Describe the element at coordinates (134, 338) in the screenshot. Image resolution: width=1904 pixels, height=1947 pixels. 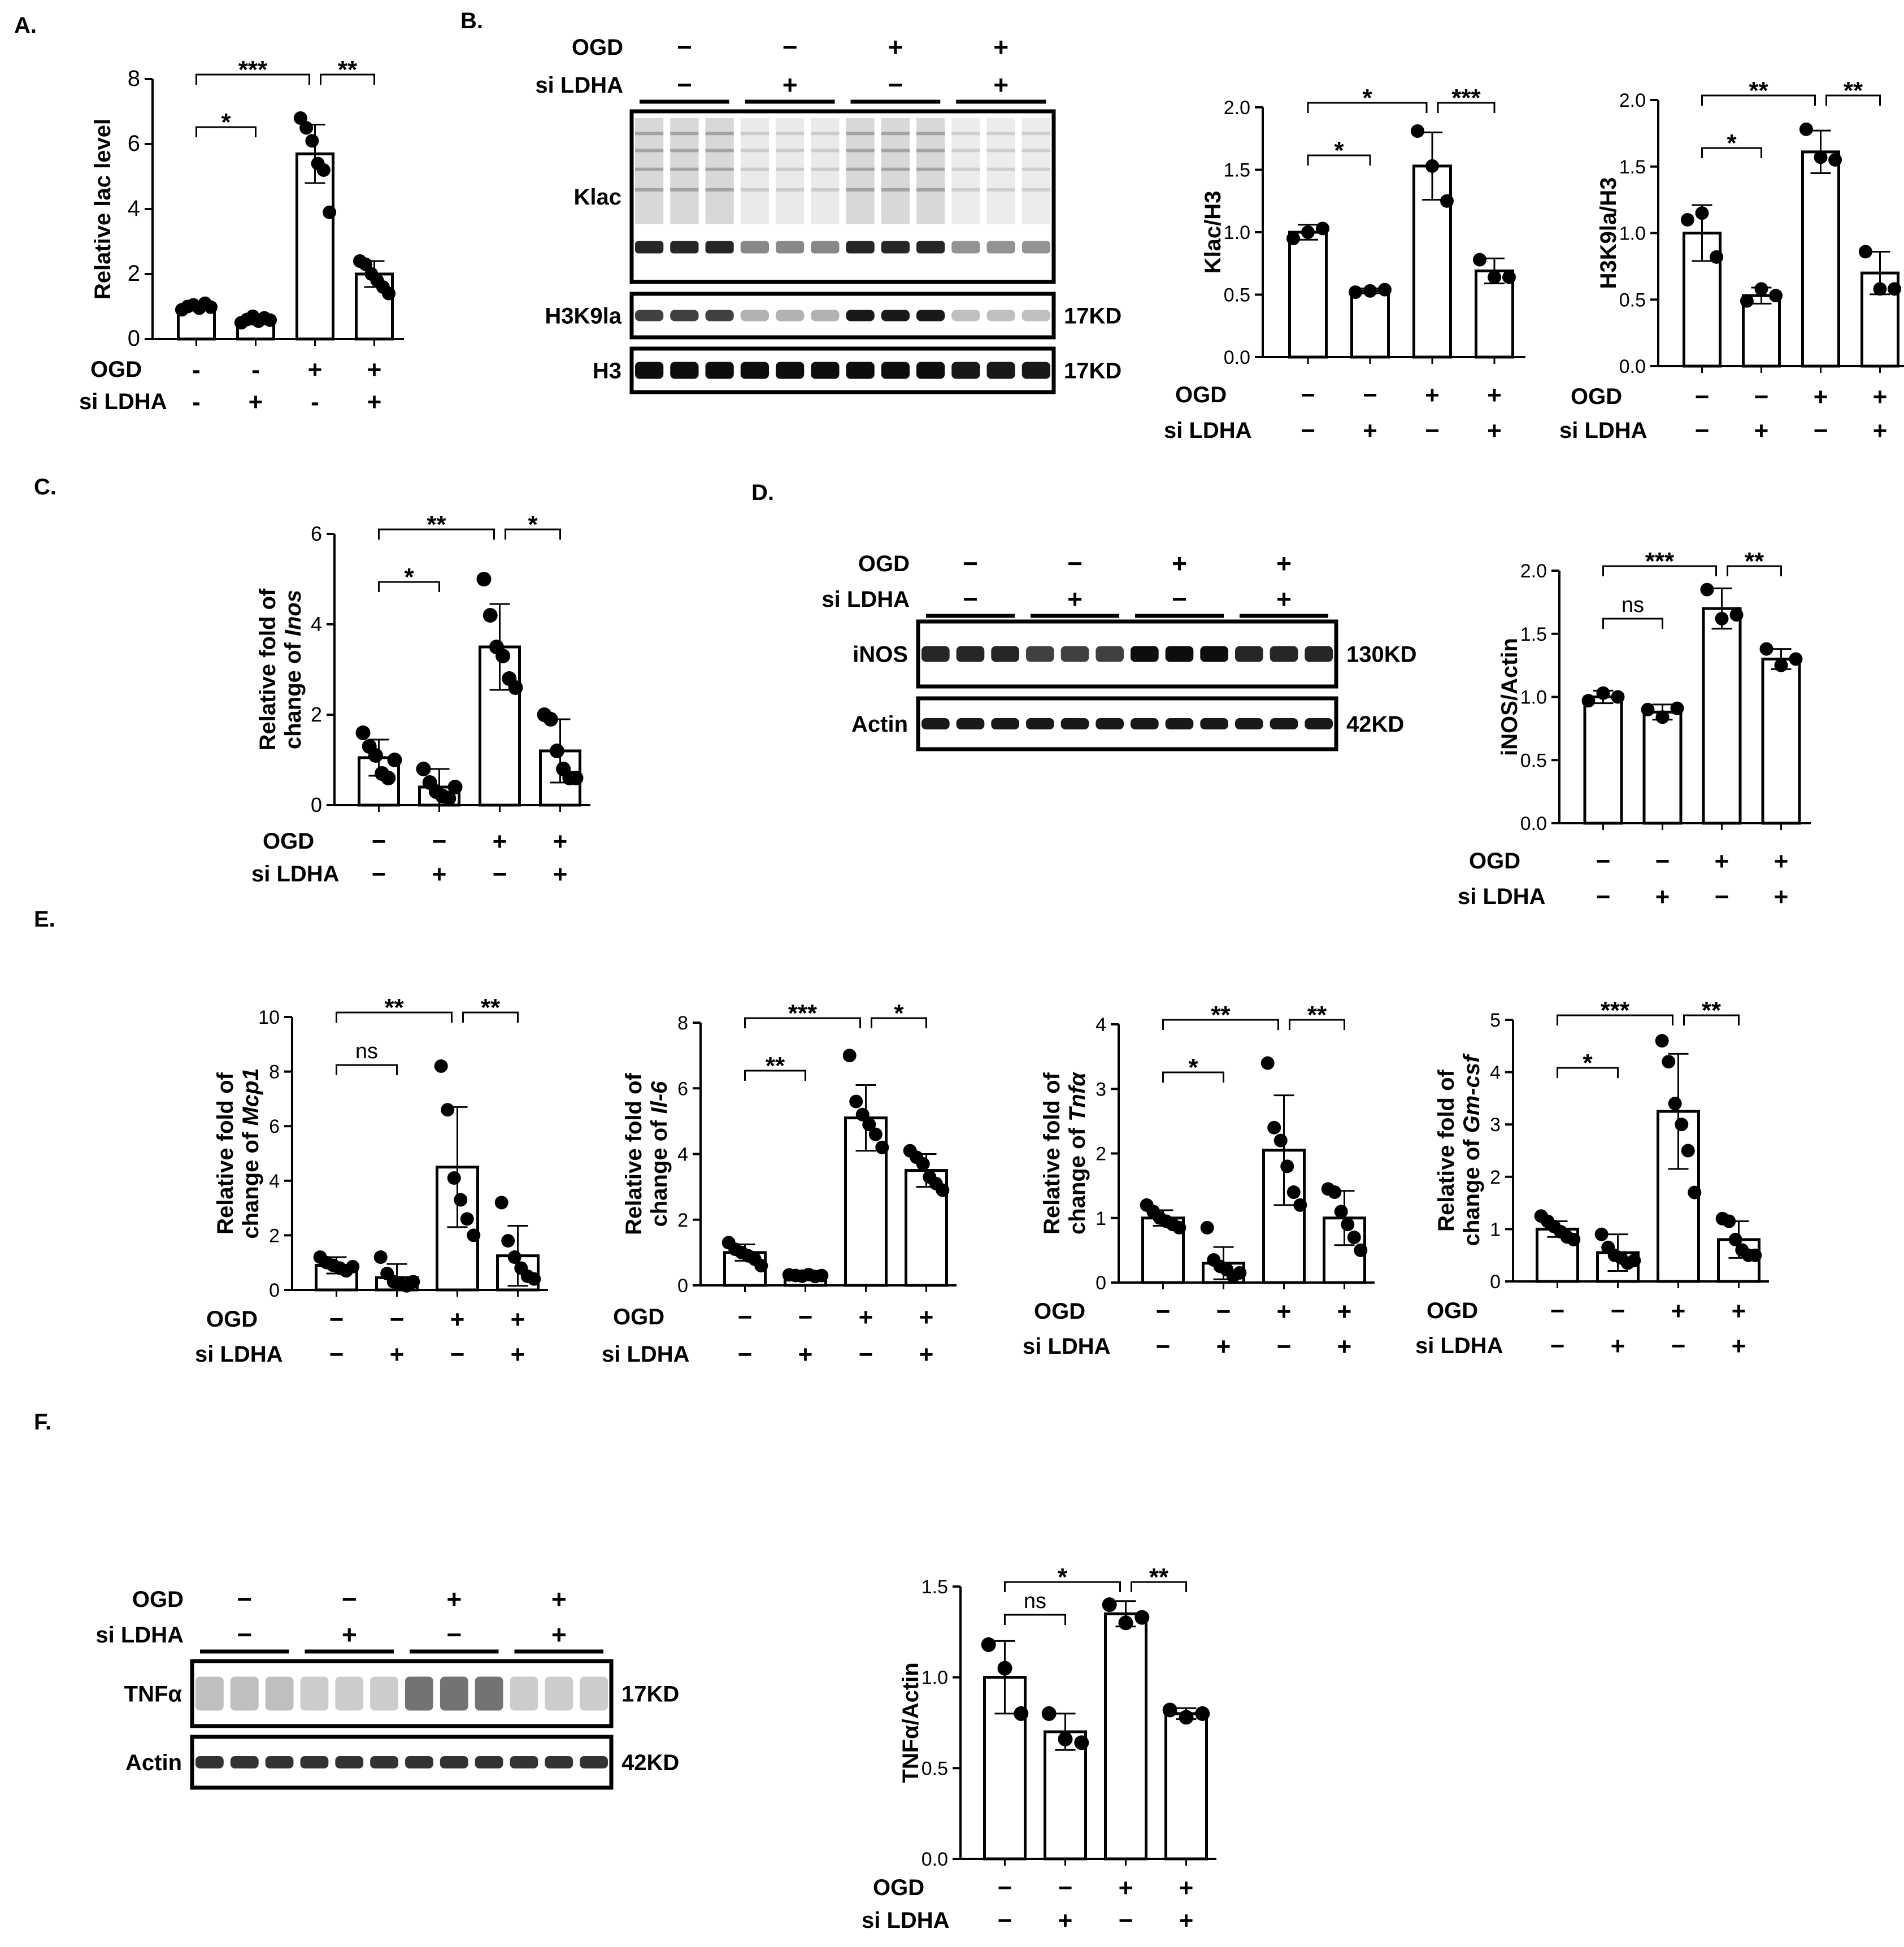
I see `y-tick-label: 0` at that location.